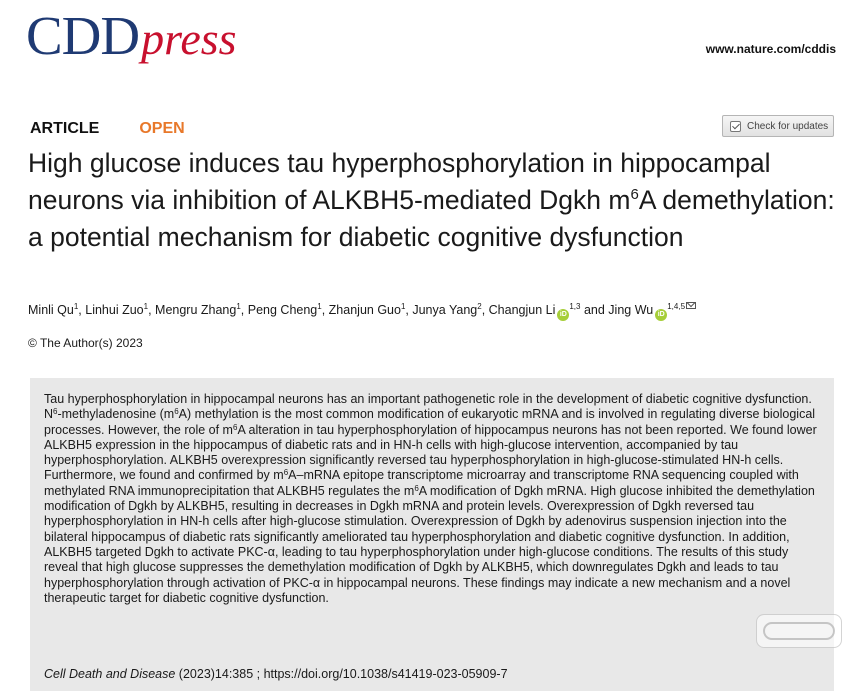 This screenshot has height=699, width=864. I want to click on journal-url-link: www.nature.com/cddis, so click(770, 49).